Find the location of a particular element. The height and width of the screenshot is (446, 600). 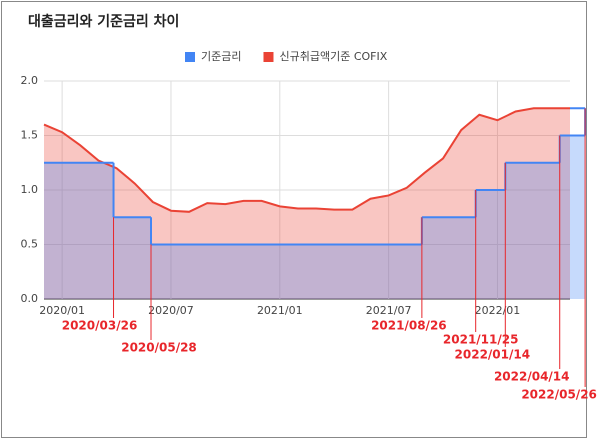

y-tick-label: 2.0 is located at coordinates (30, 80).